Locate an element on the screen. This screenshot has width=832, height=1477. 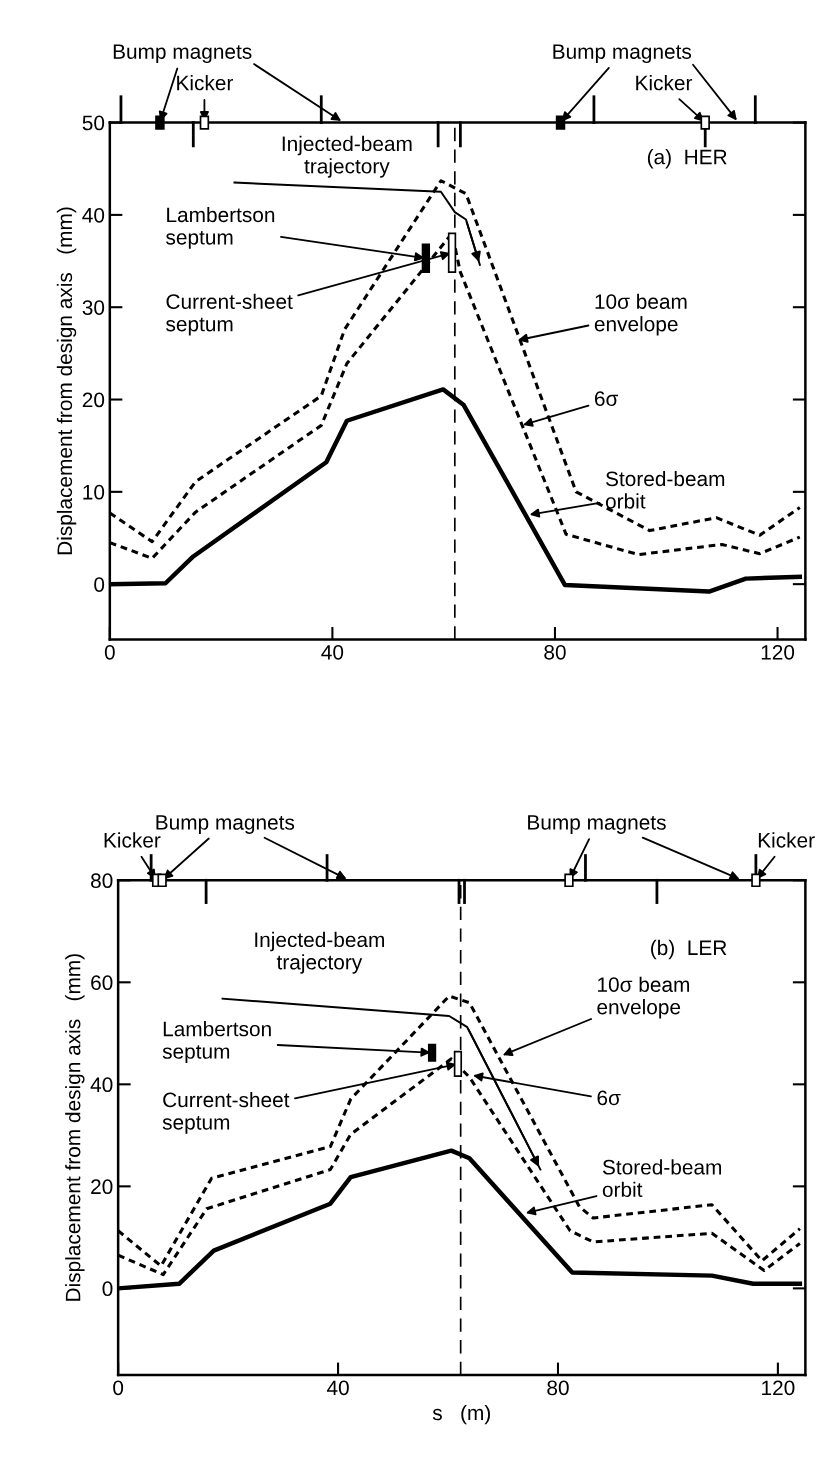
y-tick-label: 60 is located at coordinates (102, 983).